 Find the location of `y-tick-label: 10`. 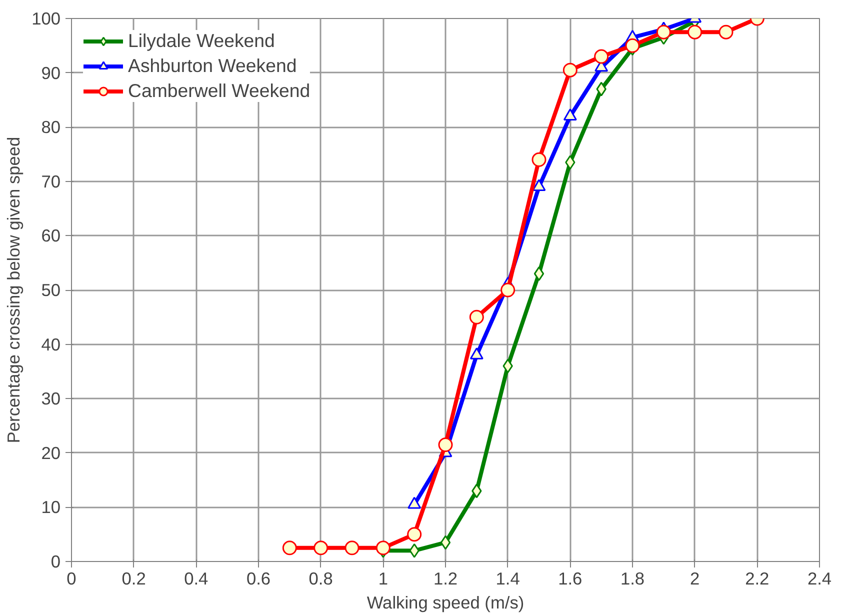

y-tick-label: 10 is located at coordinates (51, 507).